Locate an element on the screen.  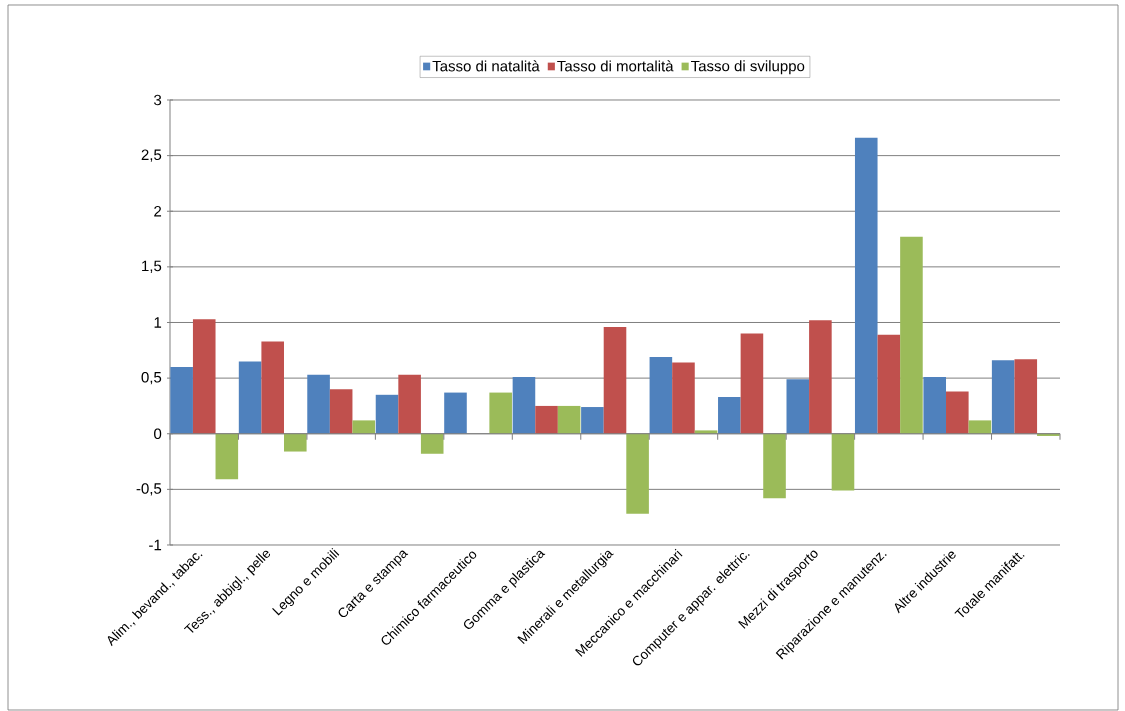
y-tick-label: 2,5 is located at coordinates (151, 155).